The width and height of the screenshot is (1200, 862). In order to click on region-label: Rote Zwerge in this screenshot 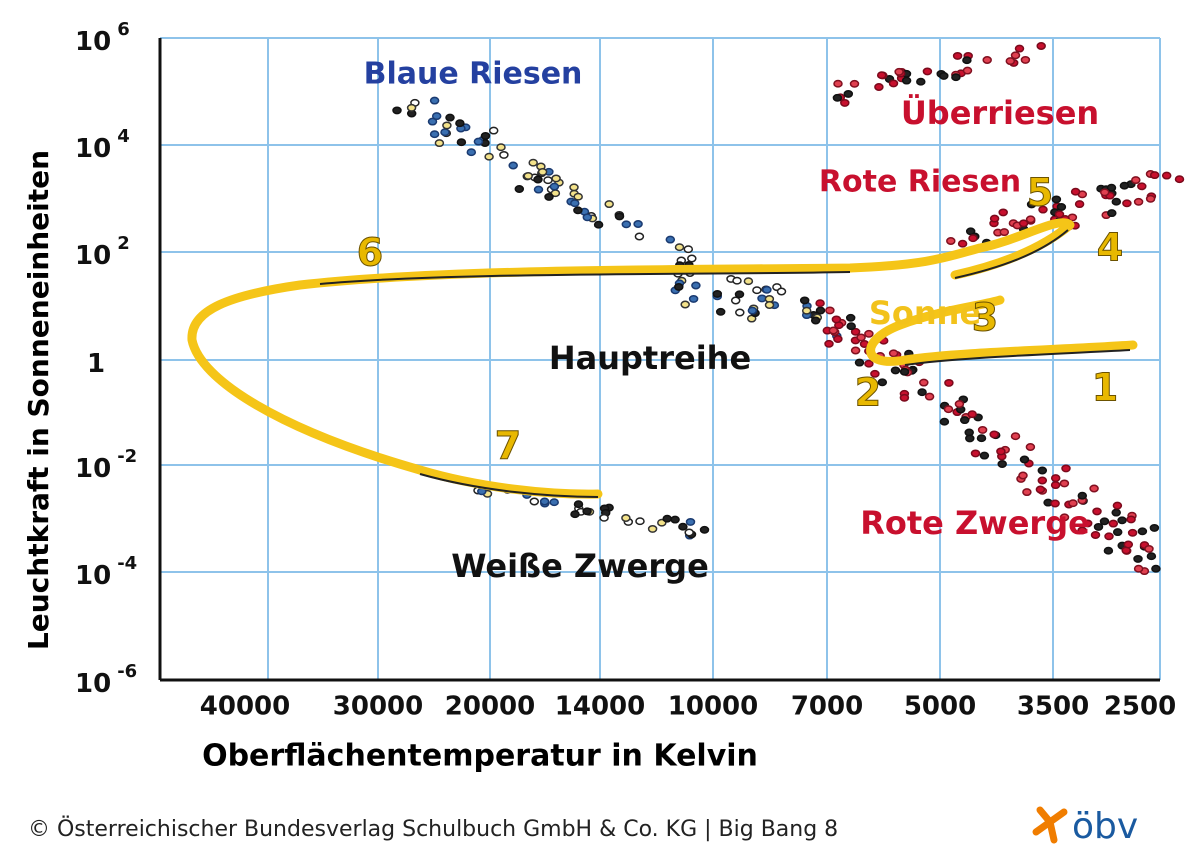, I will do `click(975, 523)`.